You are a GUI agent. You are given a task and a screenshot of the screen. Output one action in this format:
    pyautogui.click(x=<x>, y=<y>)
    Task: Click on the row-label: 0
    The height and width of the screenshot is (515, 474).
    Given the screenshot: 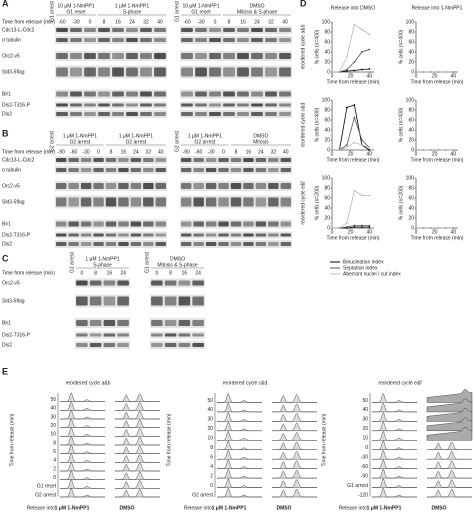 What is the action you would take?
    pyautogui.click(x=211, y=486)
    